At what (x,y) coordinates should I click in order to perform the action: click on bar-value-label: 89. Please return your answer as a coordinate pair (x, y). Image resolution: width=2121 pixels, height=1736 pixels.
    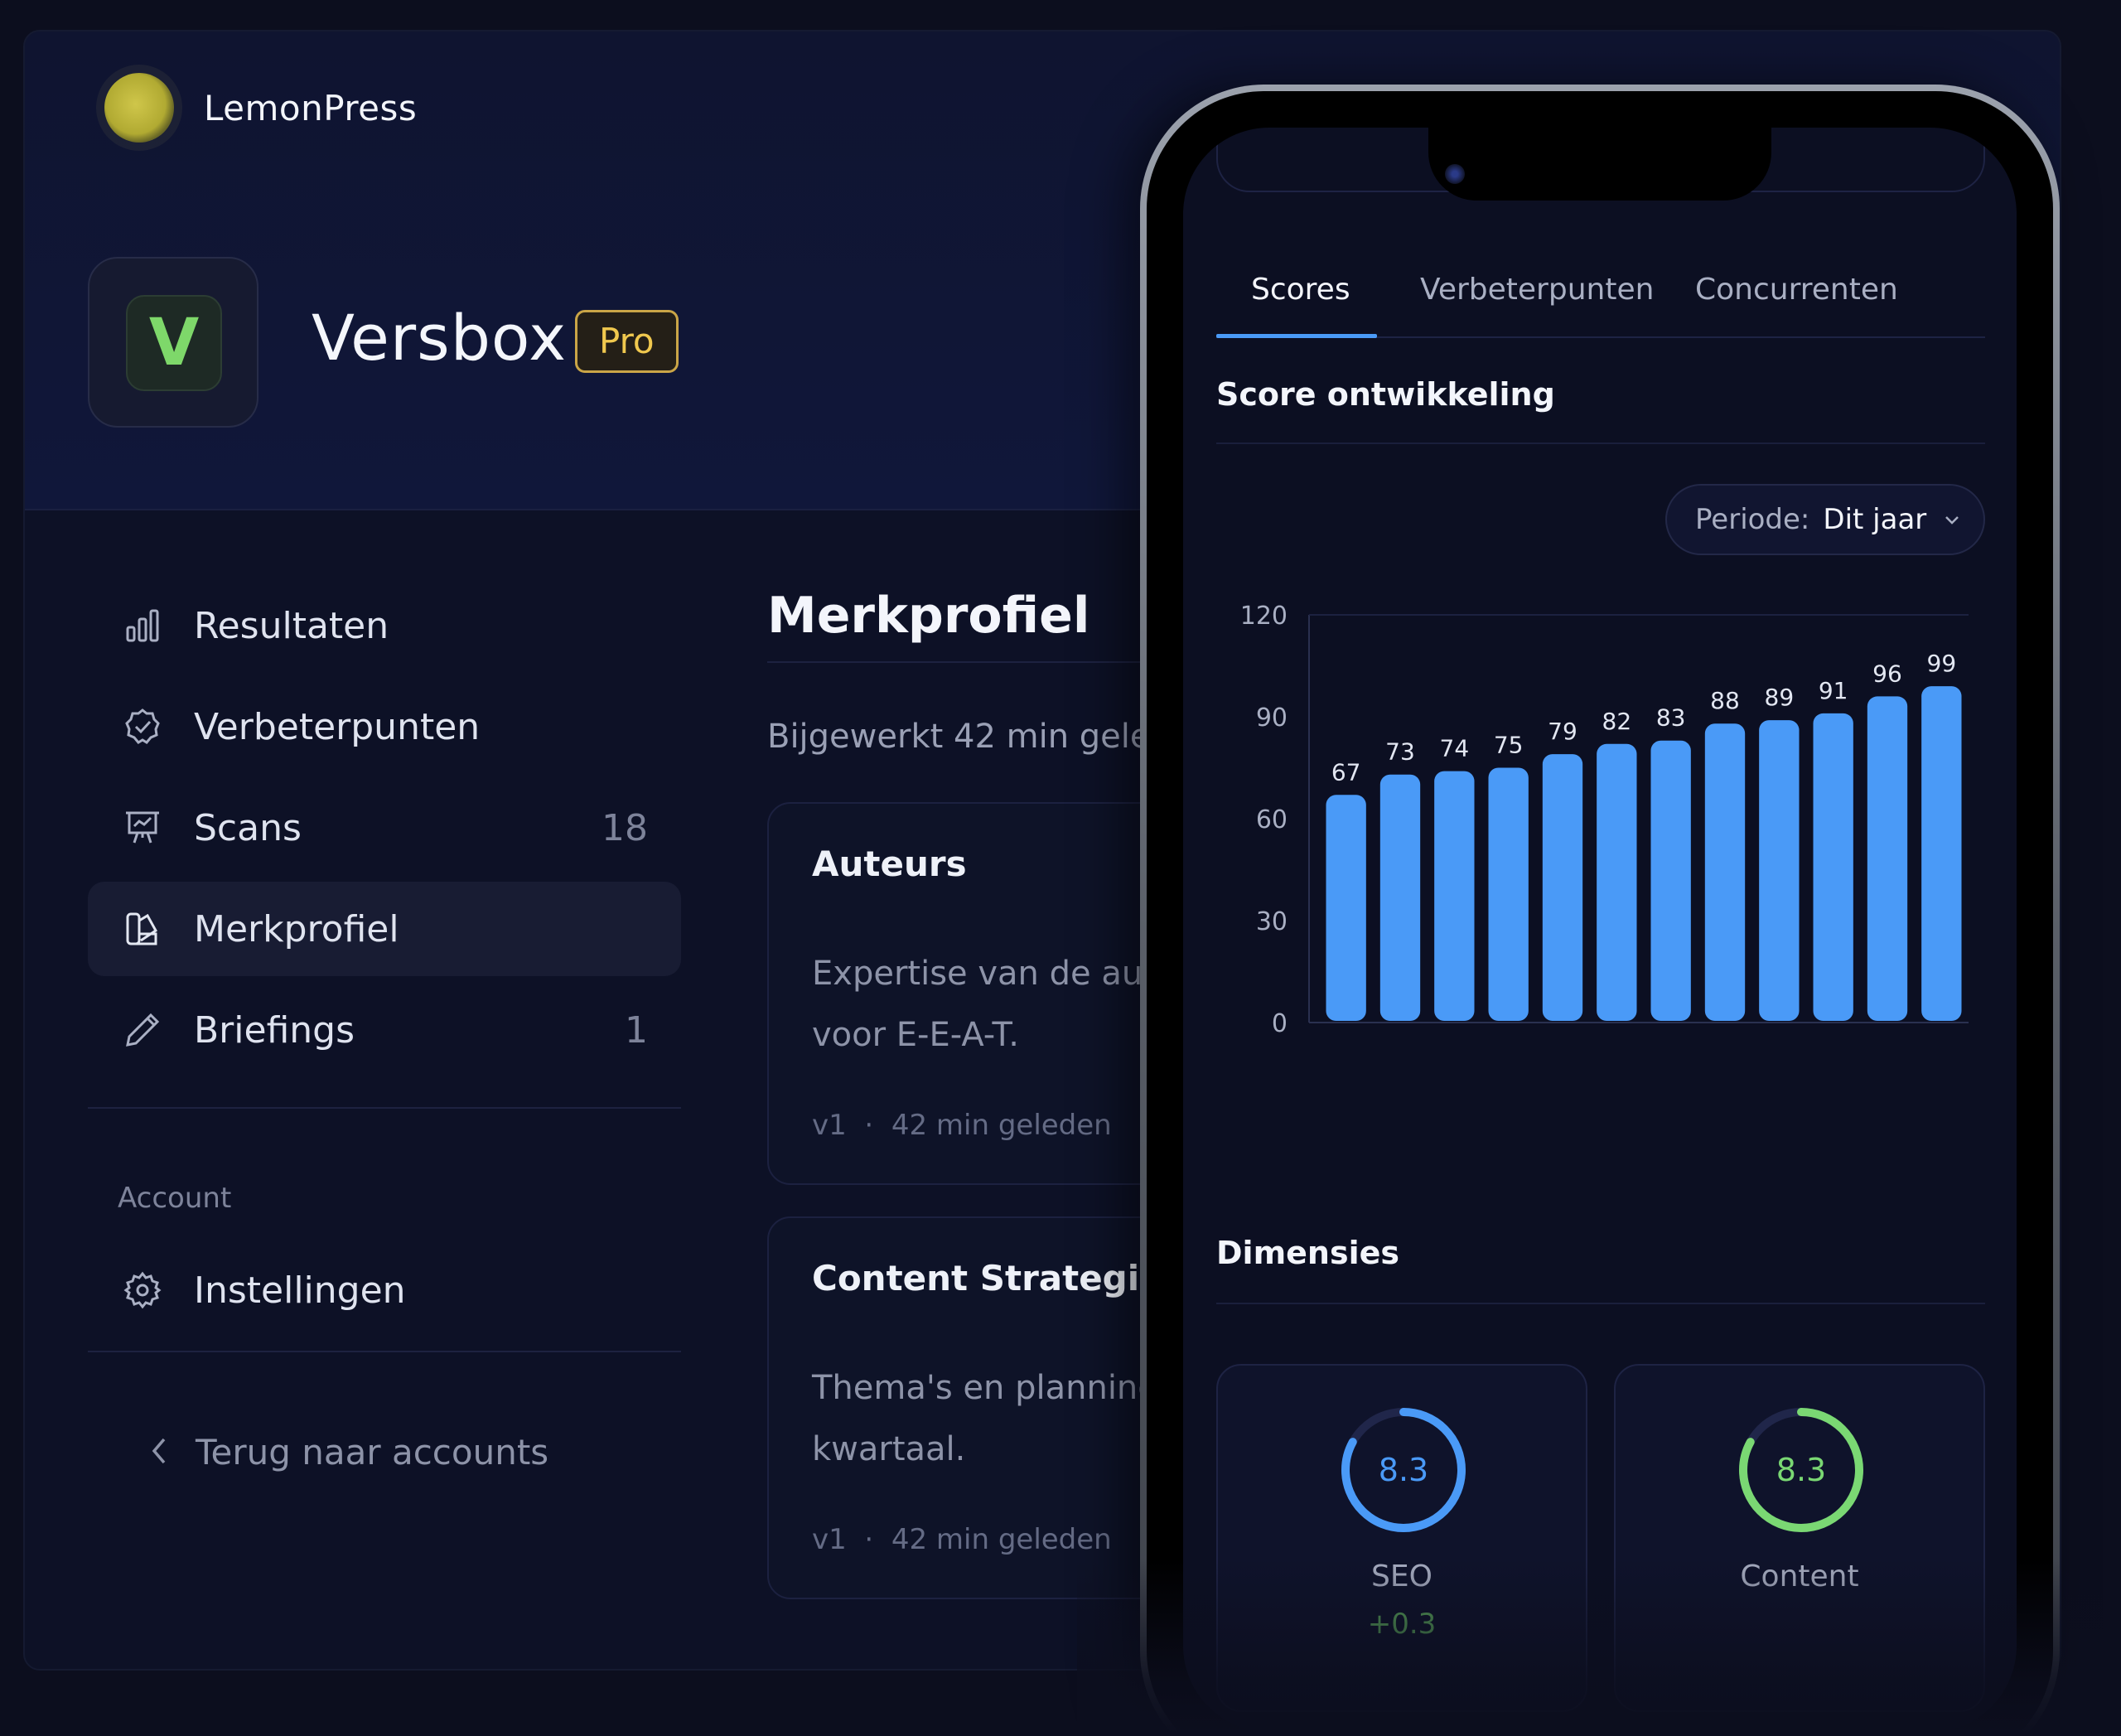
    Looking at the image, I should click on (1780, 697).